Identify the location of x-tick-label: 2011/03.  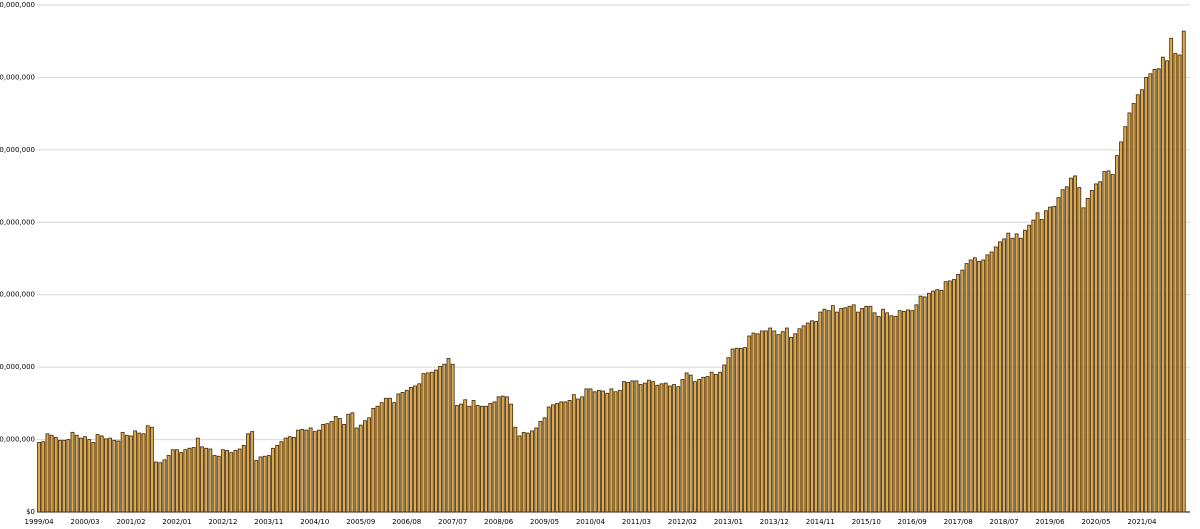
(636, 522).